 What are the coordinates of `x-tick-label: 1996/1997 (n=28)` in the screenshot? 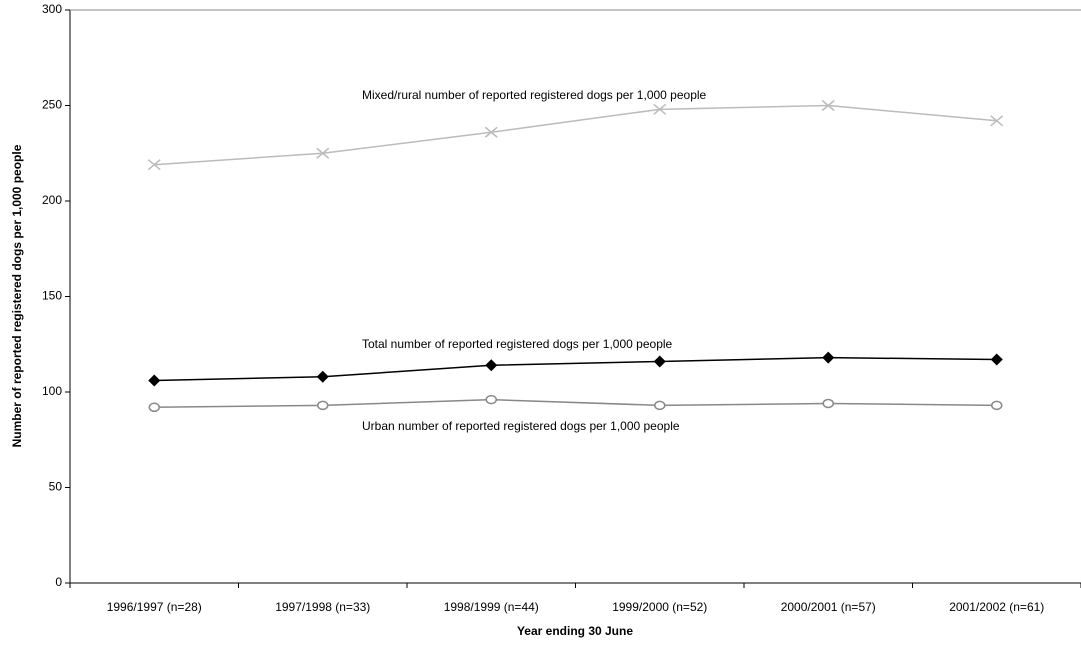 It's located at (154, 607).